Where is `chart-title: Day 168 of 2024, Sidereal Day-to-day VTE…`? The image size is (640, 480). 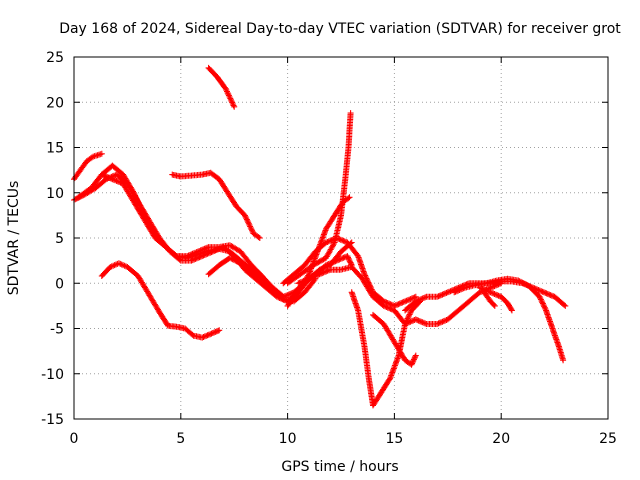
chart-title: Day 168 of 2024, Sidereal Day-to-day VTE… is located at coordinates (340, 29).